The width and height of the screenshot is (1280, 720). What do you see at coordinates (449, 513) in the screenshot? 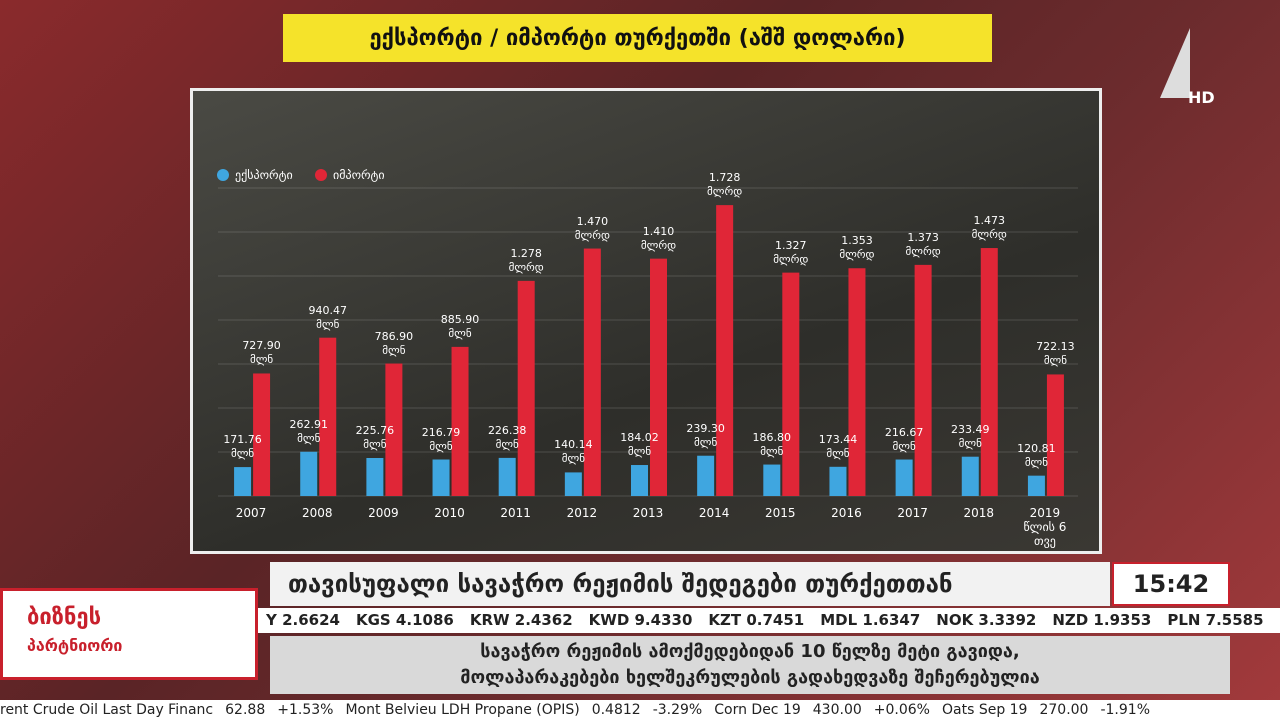
I see `x-tick-label: 2010` at bounding box center [449, 513].